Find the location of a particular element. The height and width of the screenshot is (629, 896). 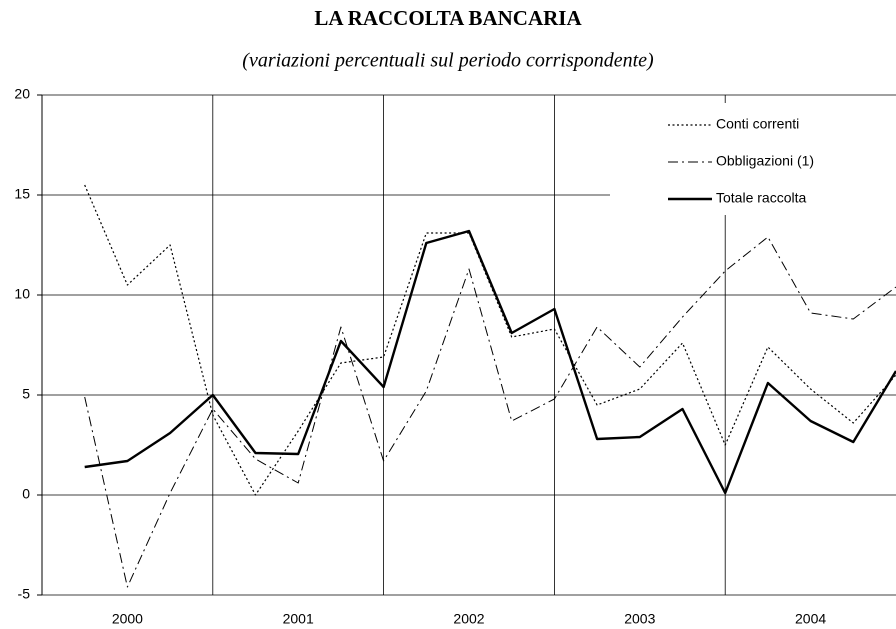

x-tick-label: 2002 is located at coordinates (468, 619).